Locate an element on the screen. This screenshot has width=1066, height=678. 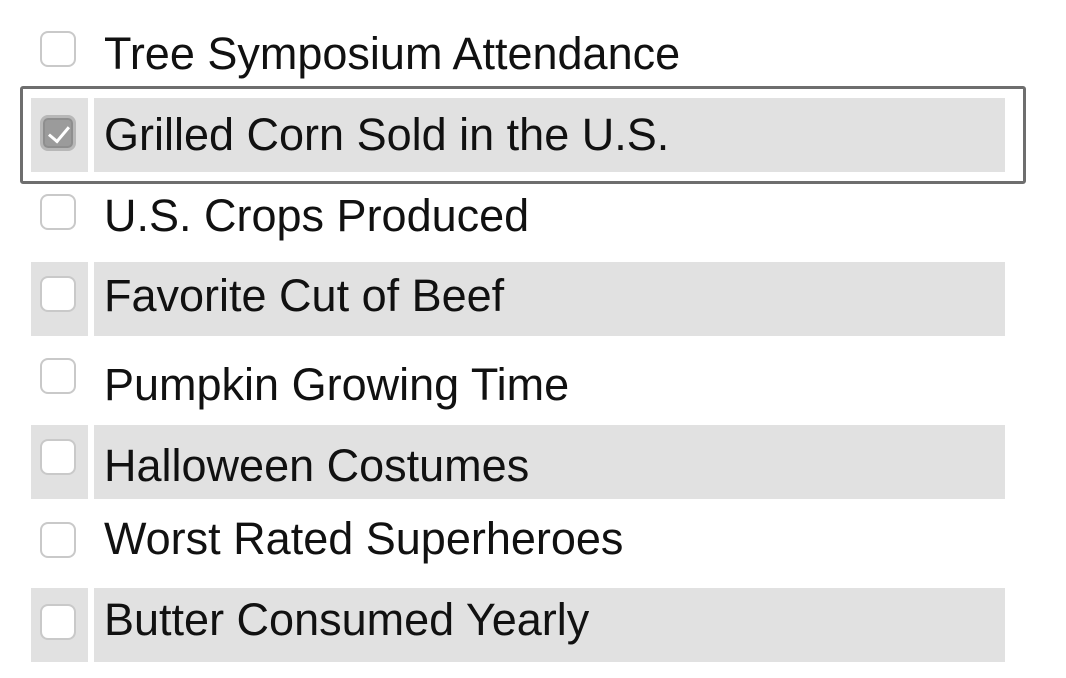
list-item: Halloween Costumes is located at coordinates (518, 462).